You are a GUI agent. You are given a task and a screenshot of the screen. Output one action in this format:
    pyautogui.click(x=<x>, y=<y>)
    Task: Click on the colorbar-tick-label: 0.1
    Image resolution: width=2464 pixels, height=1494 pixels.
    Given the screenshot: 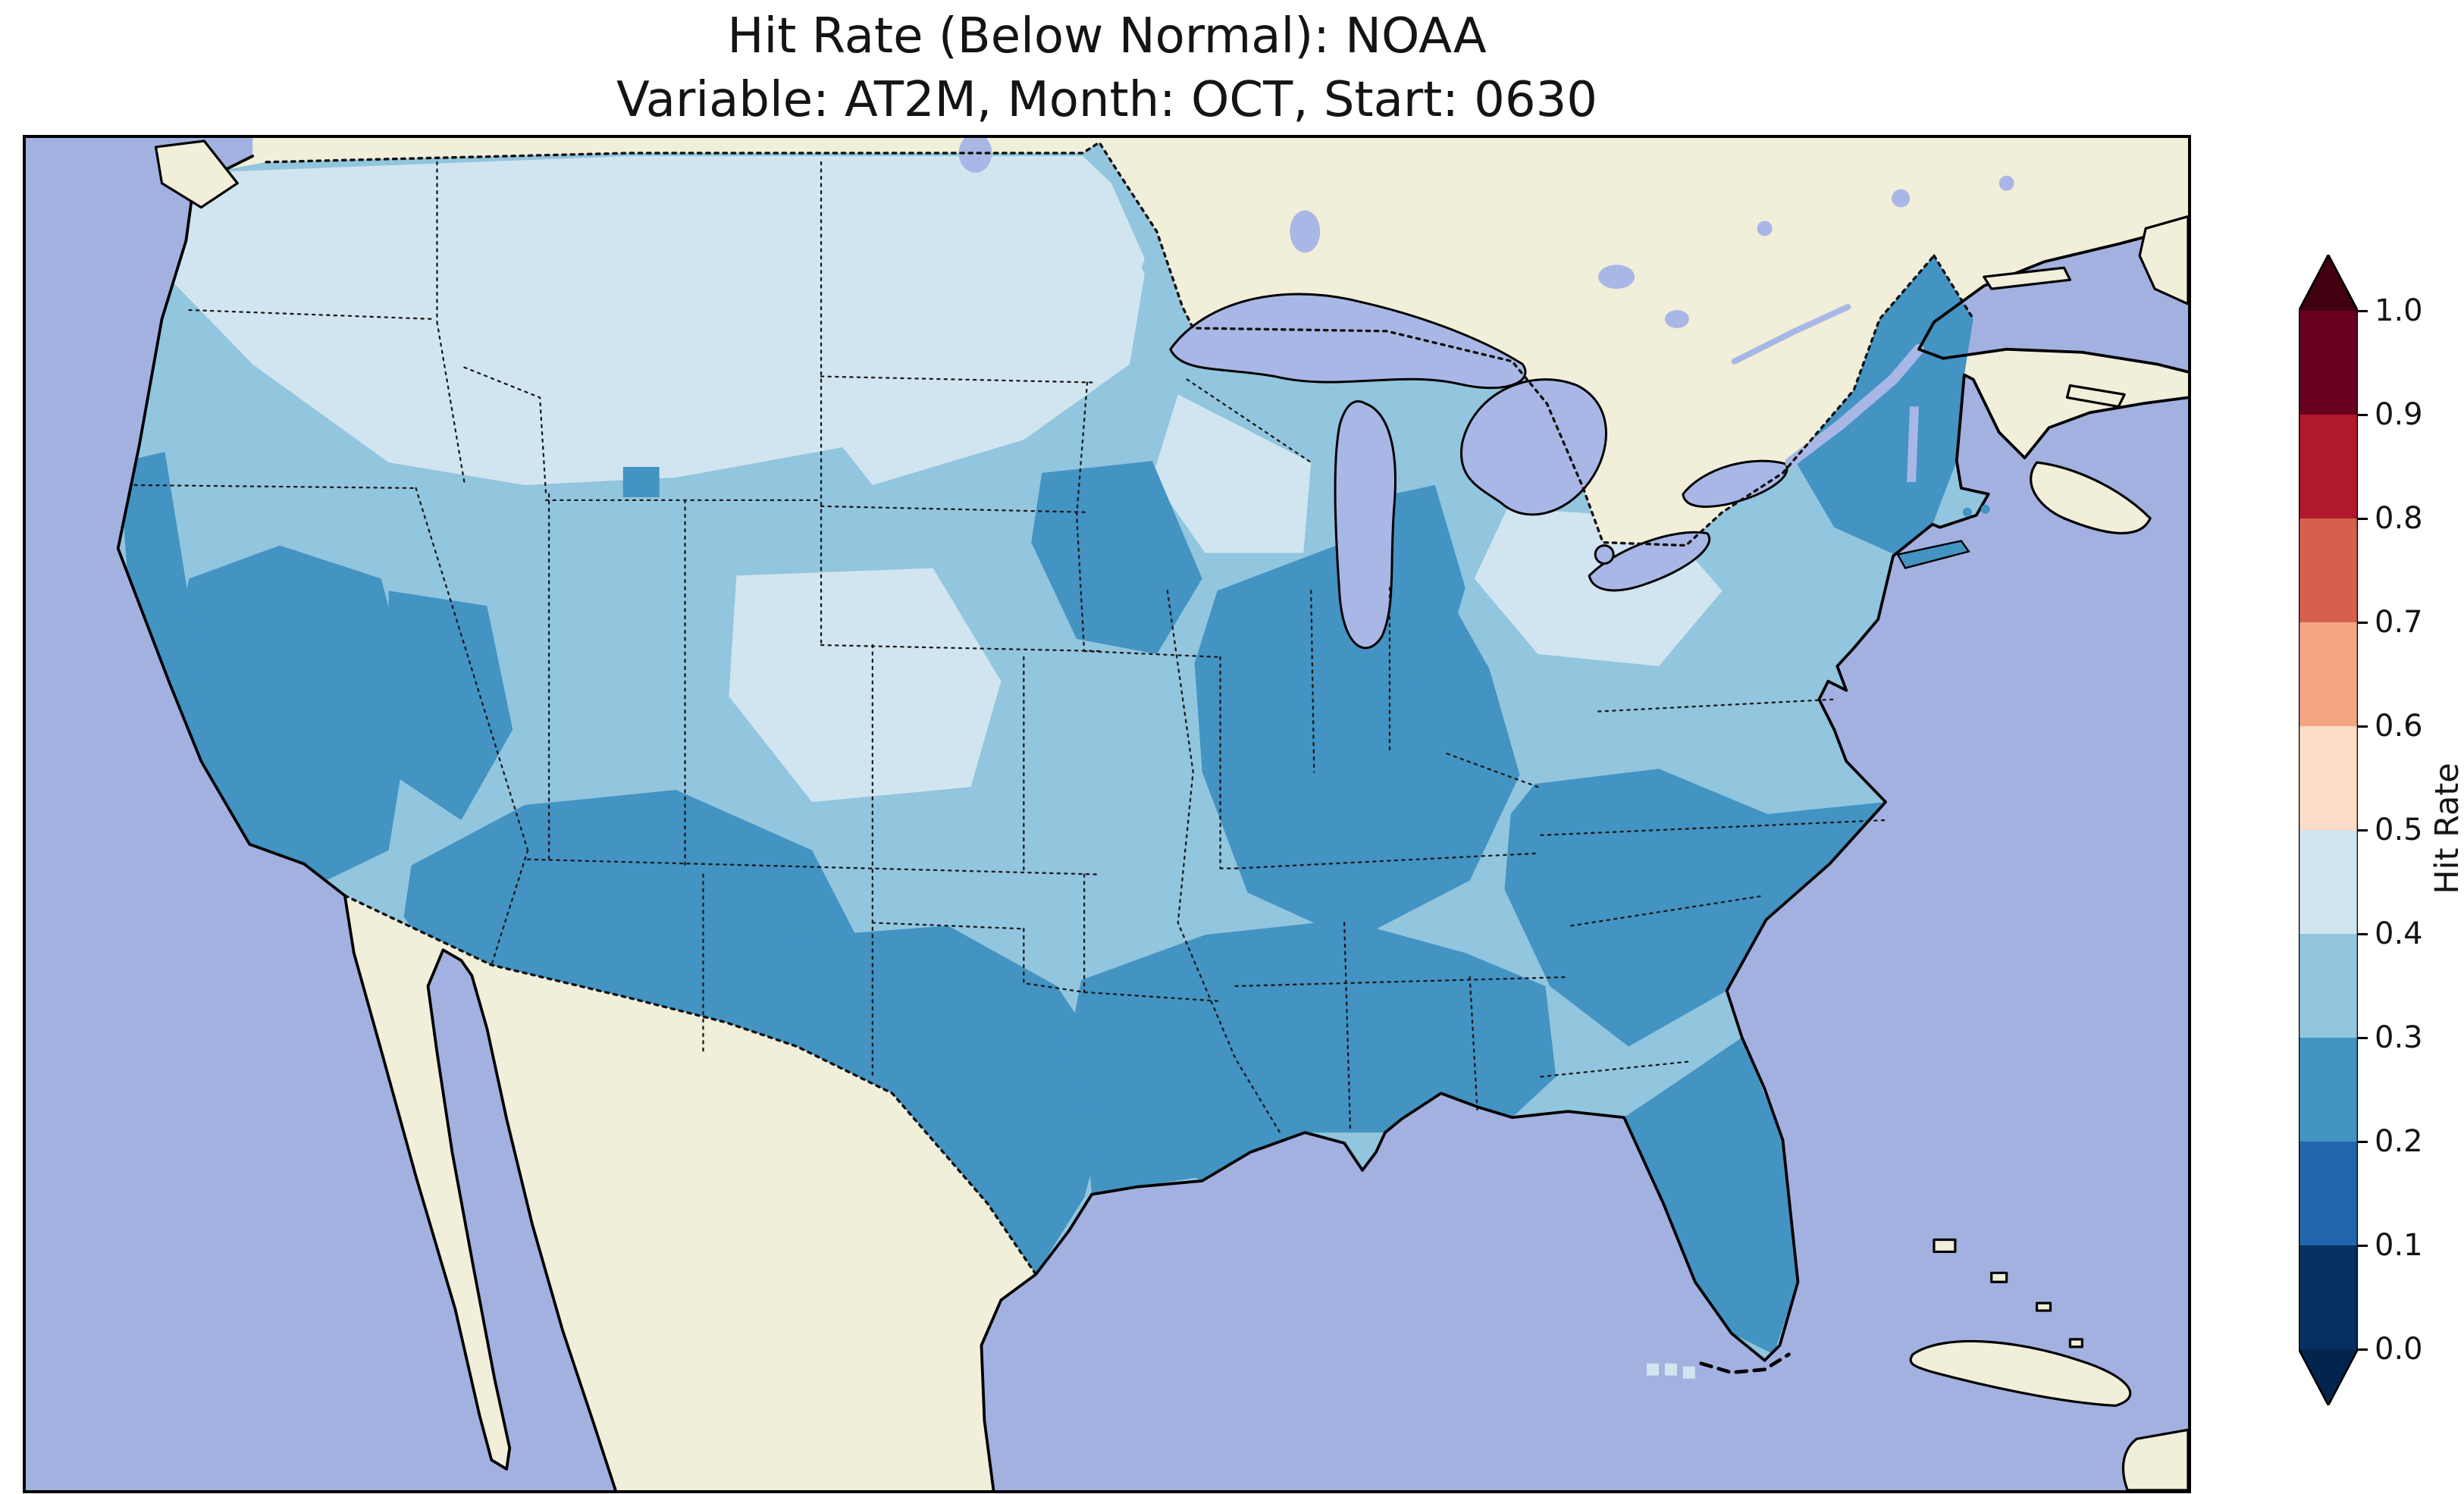 What is the action you would take?
    pyautogui.click(x=2399, y=1245)
    